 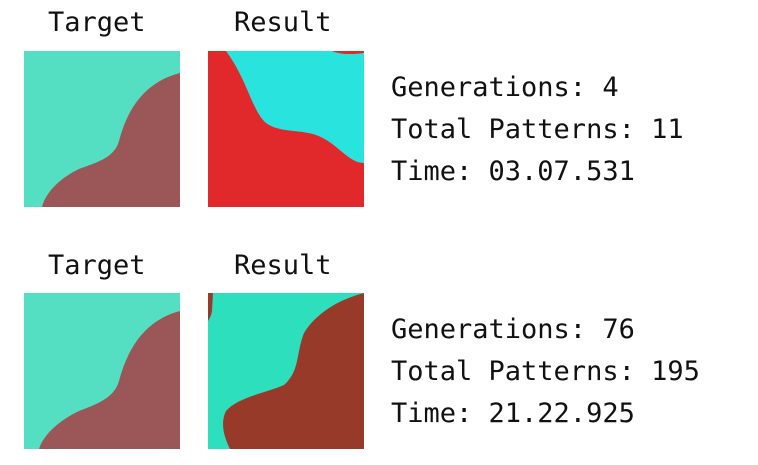 I want to click on generations-text: Generations: 4, so click(x=505, y=87).